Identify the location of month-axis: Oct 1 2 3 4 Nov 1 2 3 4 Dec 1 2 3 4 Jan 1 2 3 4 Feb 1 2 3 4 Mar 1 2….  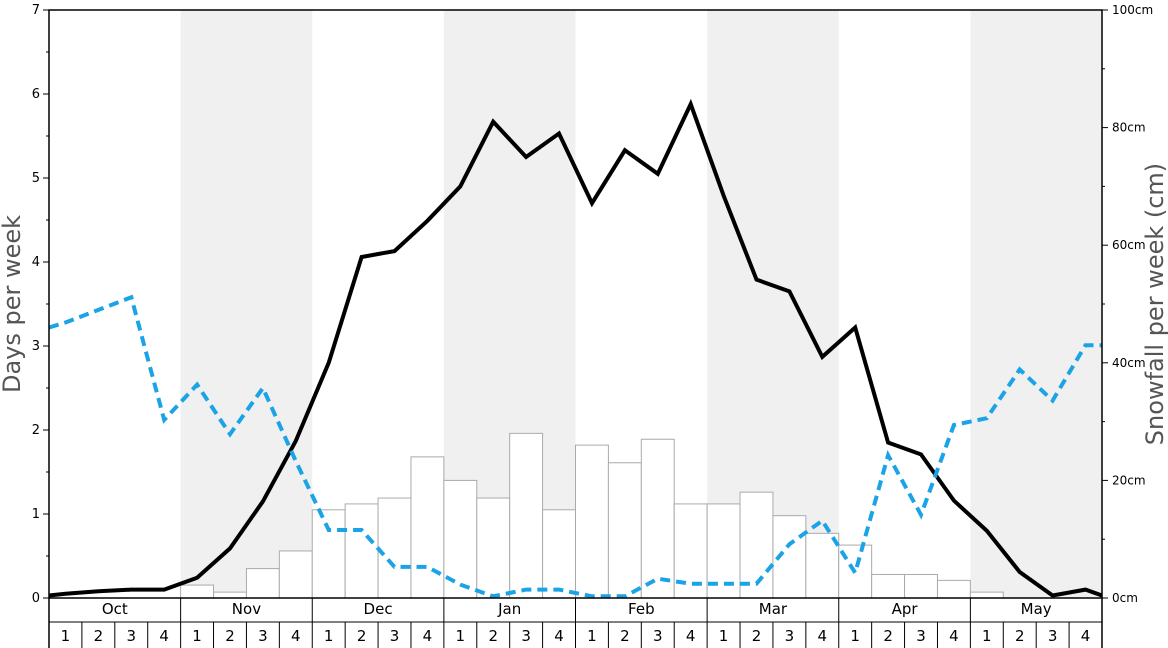
(575, 623).